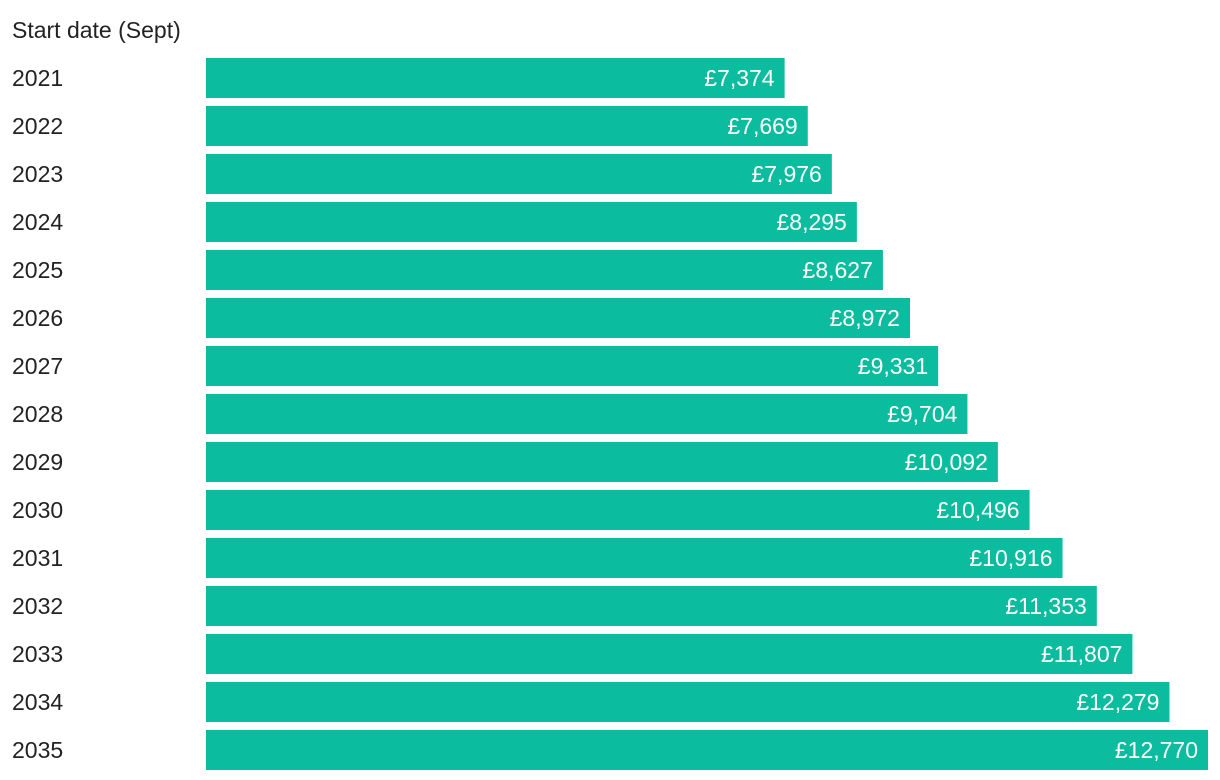 This screenshot has height=780, width=1220. I want to click on category-label: 2032, so click(37, 606).